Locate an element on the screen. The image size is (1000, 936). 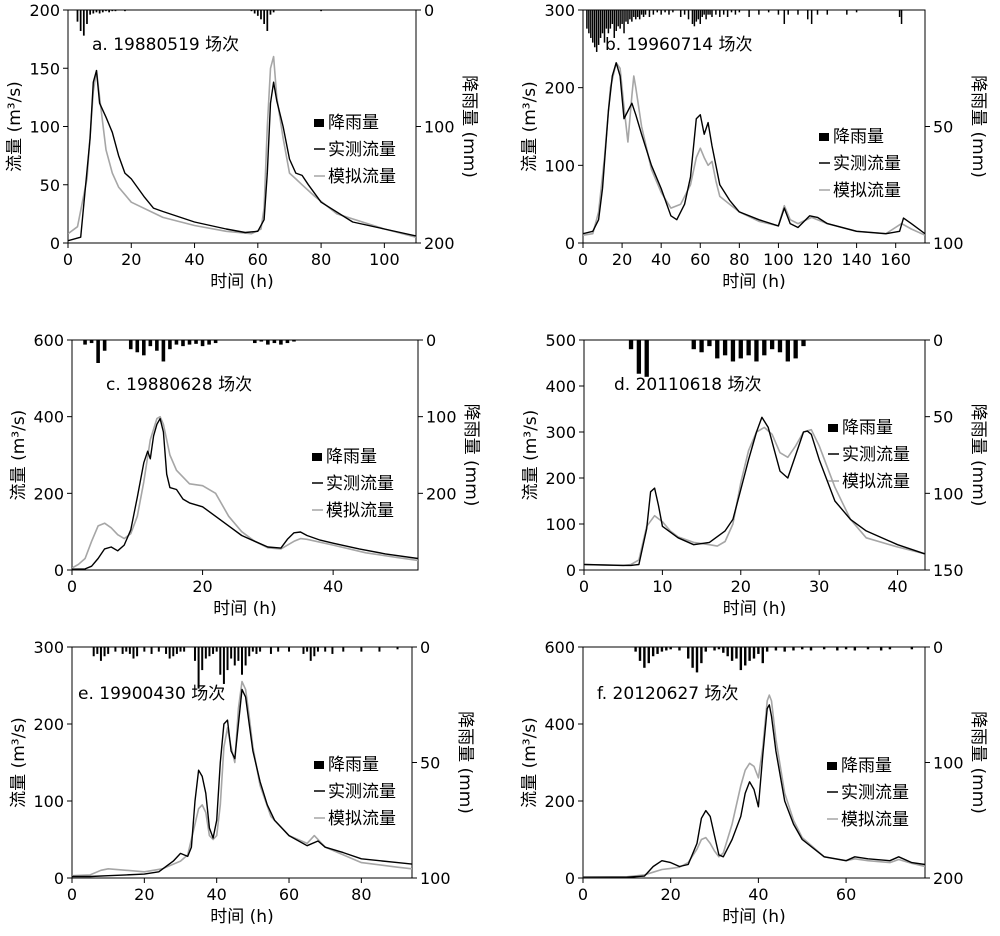
y-tick-label: 0 is located at coordinates (571, 570).